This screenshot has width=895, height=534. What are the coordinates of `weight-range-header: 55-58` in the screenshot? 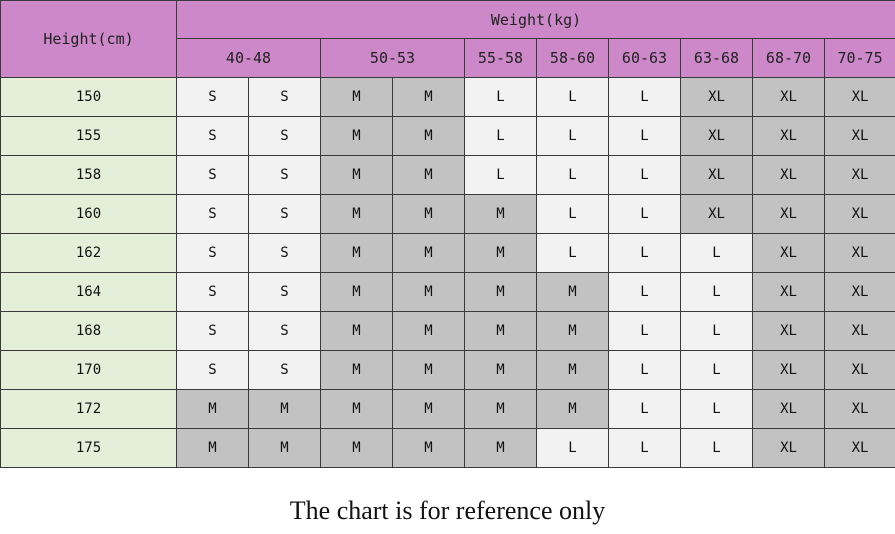 It's located at (500, 58).